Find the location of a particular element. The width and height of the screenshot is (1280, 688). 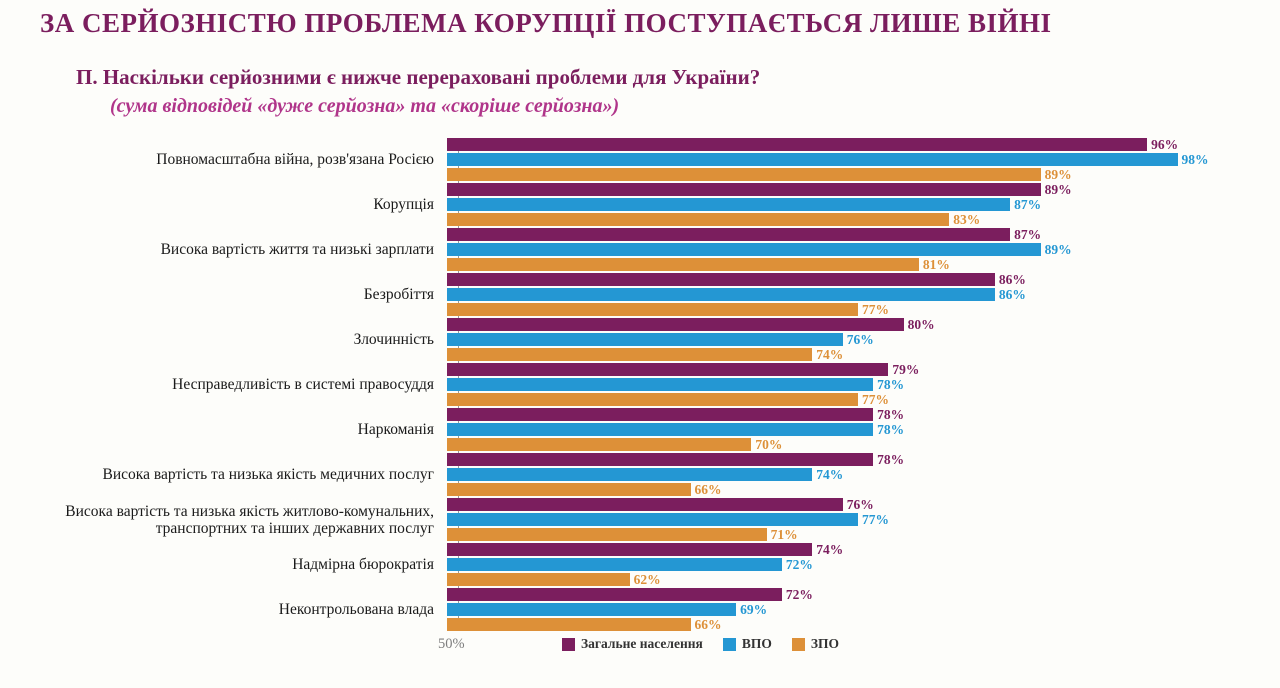

bar-vpo: 77% is located at coordinates (668, 519).